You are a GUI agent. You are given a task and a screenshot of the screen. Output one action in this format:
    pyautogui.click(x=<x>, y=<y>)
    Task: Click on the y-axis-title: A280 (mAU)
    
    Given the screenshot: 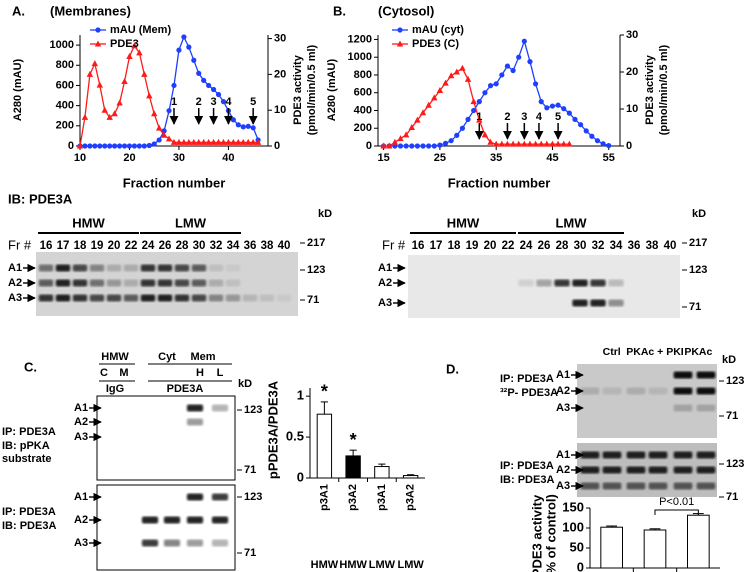 What is the action you would take?
    pyautogui.click(x=18, y=89)
    